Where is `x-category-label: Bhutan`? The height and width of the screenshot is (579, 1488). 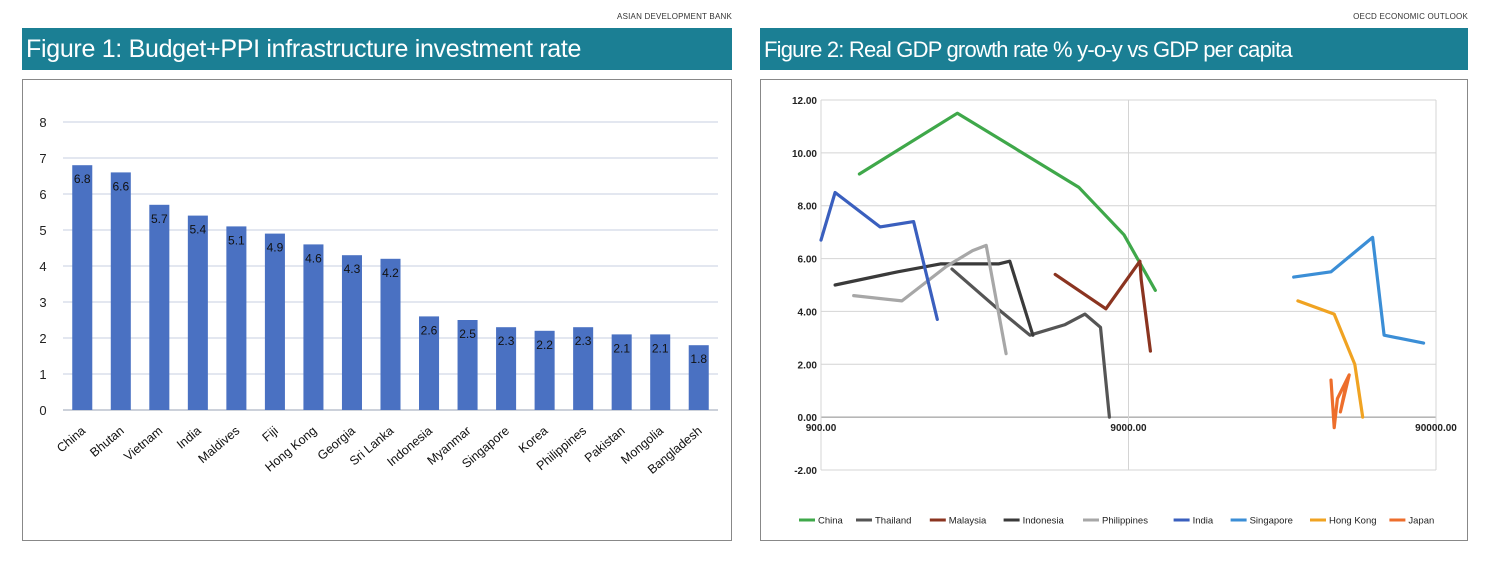
x-category-label: Bhutan is located at coordinates (106, 442).